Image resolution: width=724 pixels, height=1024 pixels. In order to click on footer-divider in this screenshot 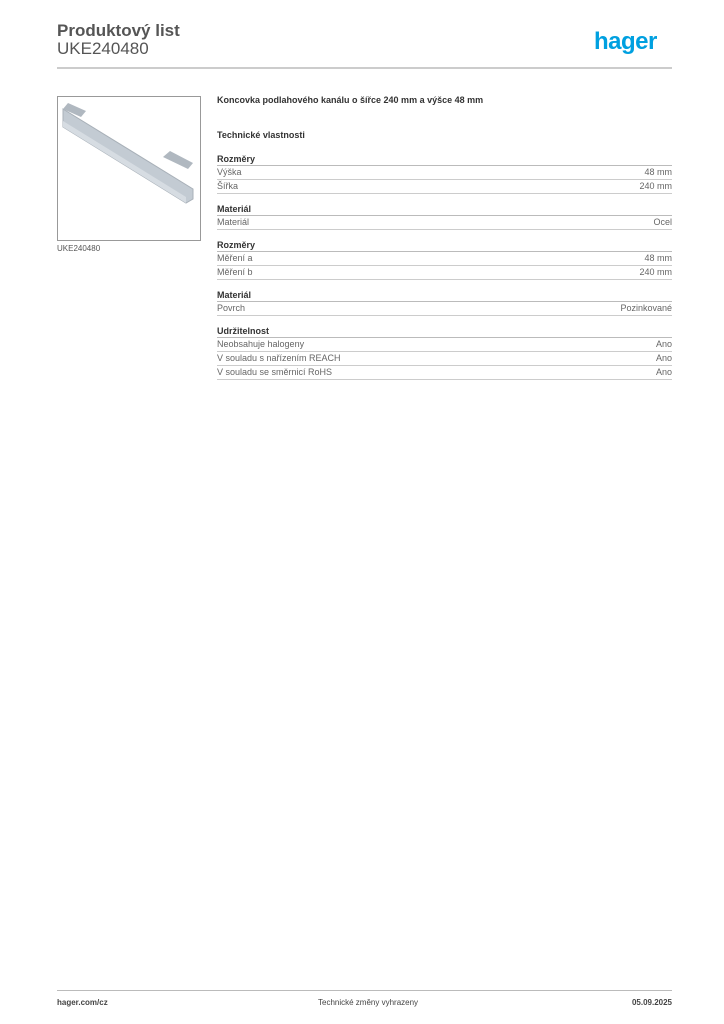, I will do `click(364, 990)`.